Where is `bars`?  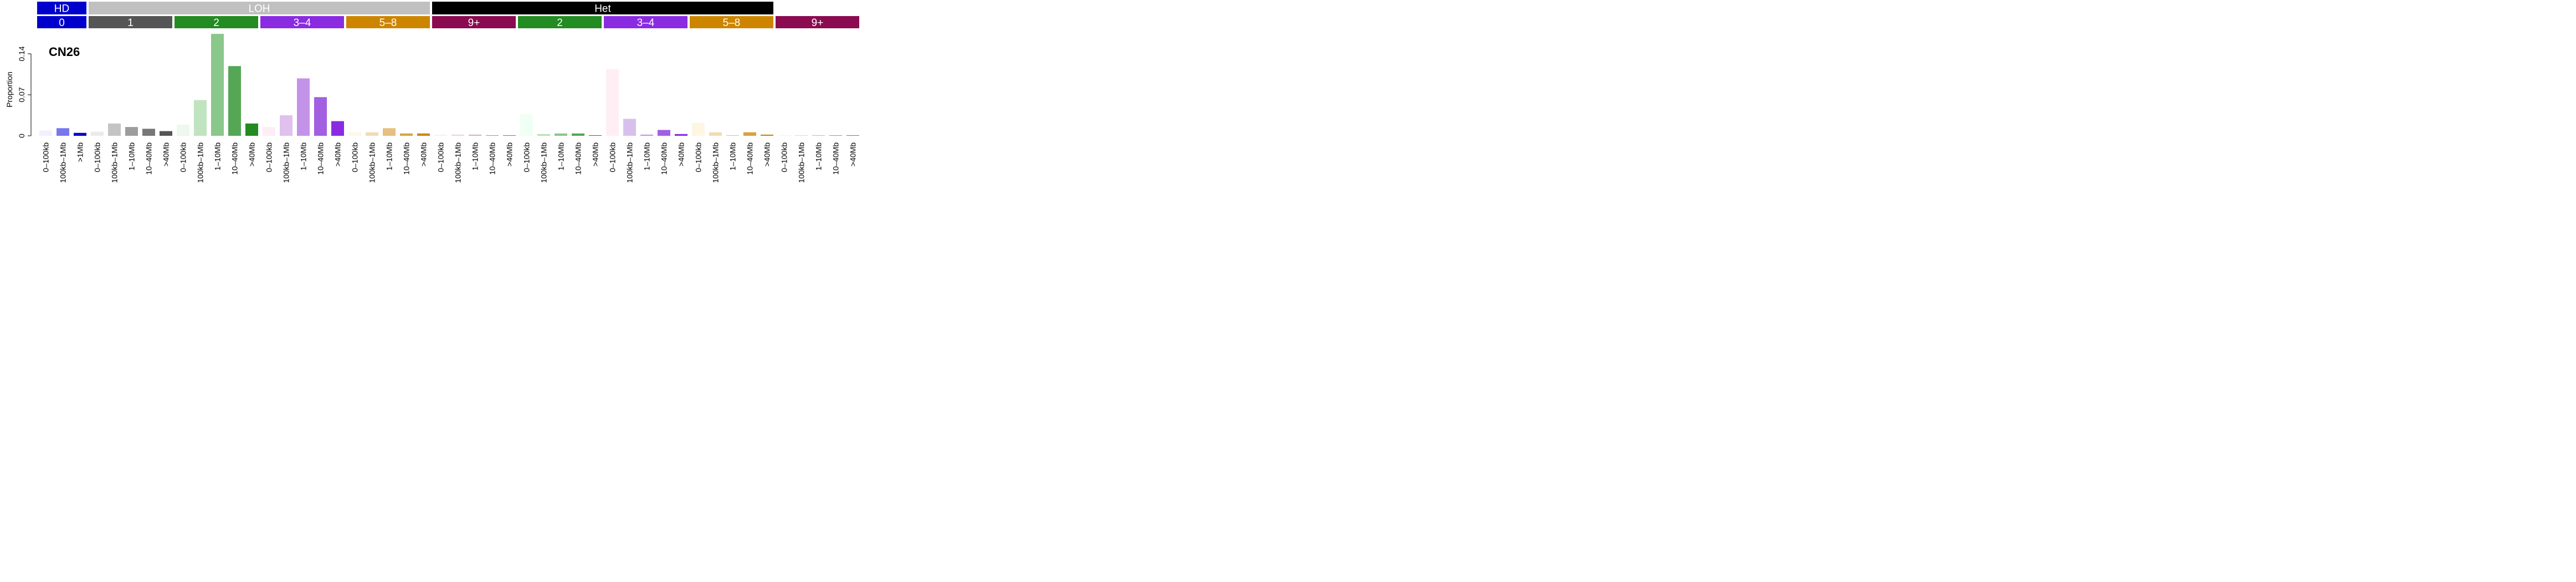
bars is located at coordinates (449, 85).